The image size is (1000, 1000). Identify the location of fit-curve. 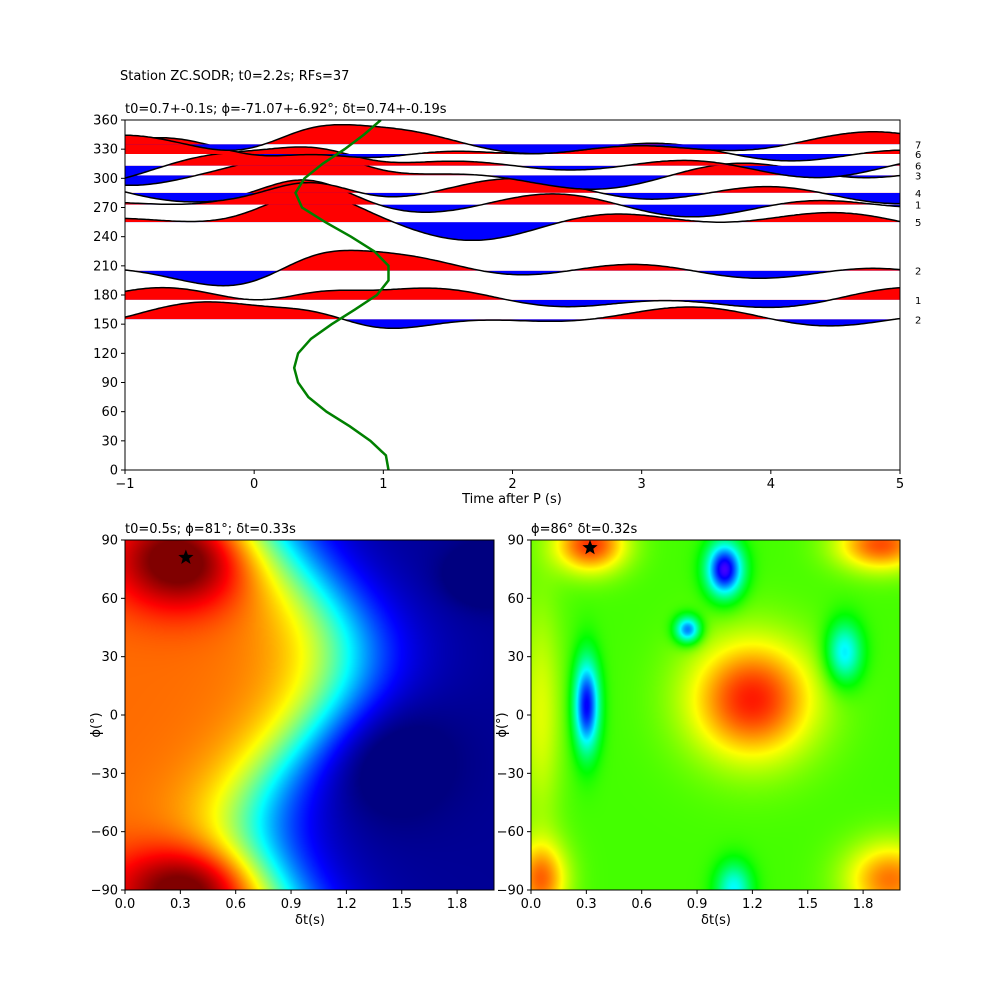
(341, 295).